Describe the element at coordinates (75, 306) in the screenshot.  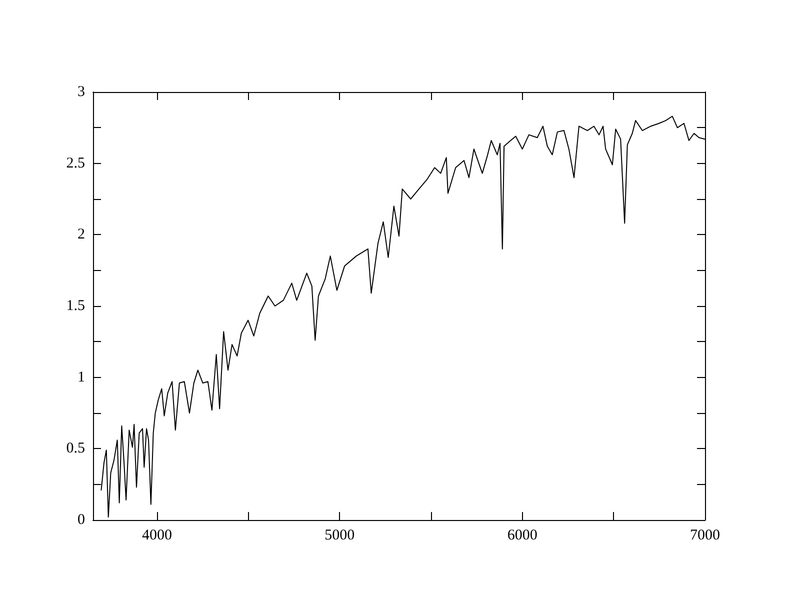
I see `y-tick-label: 1.5` at that location.